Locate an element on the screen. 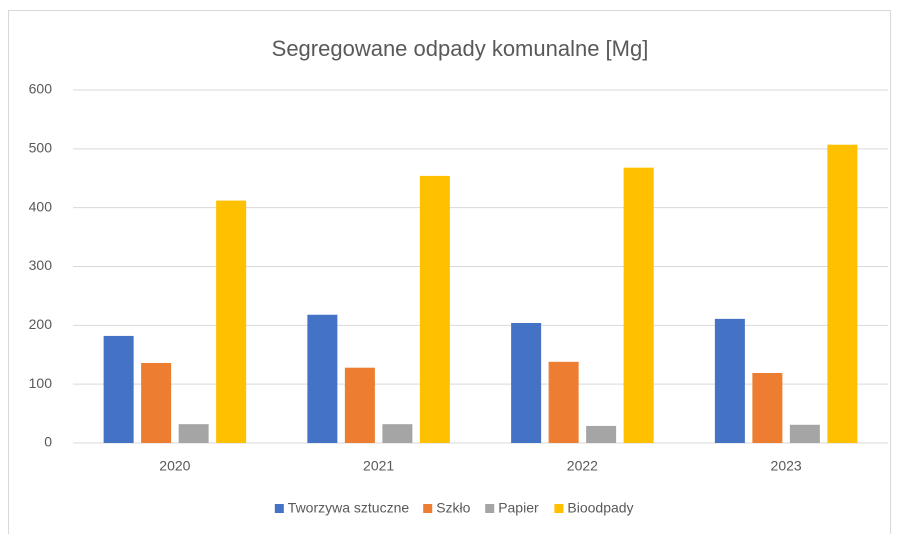  x-tick-label: 2022 is located at coordinates (582, 466).